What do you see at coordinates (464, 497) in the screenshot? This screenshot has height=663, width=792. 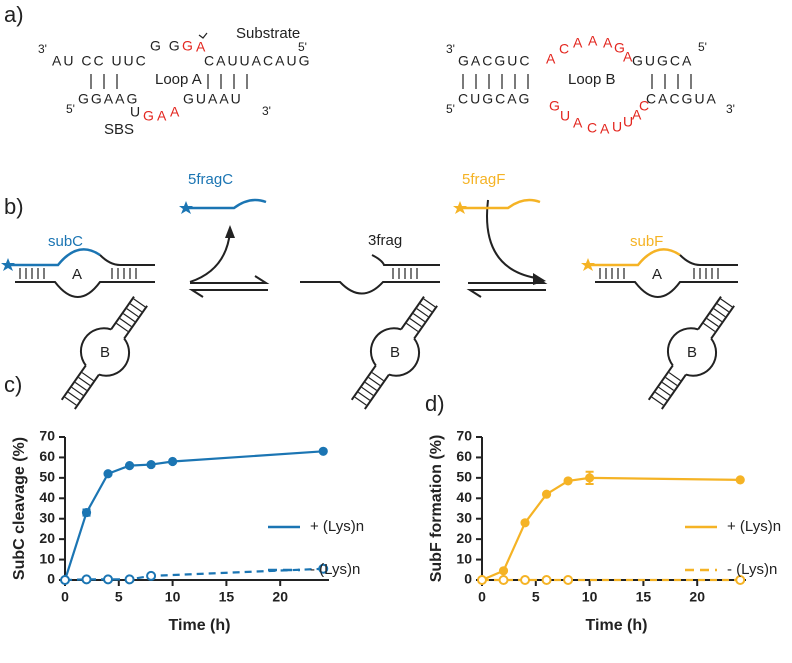 I see `y-tick-label: 40` at bounding box center [464, 497].